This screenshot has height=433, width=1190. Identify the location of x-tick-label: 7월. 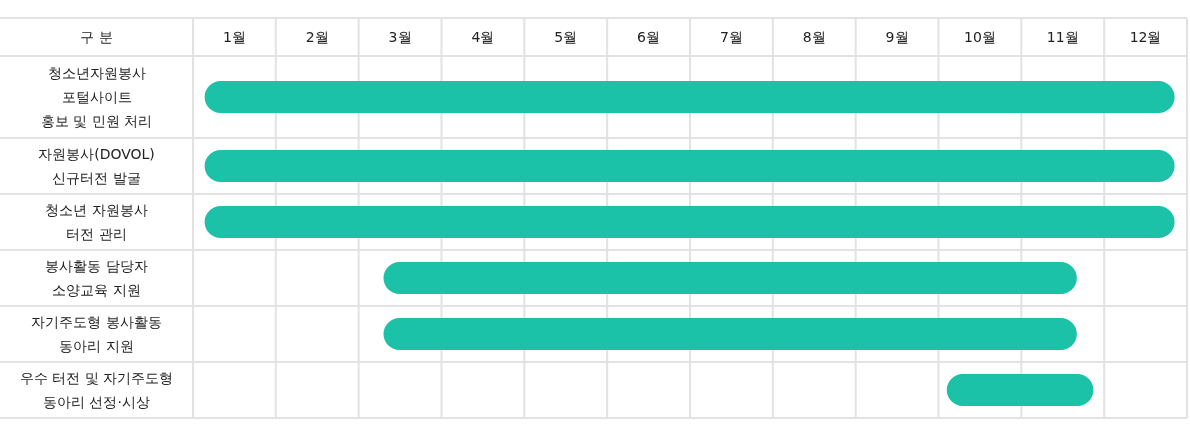
(731, 37).